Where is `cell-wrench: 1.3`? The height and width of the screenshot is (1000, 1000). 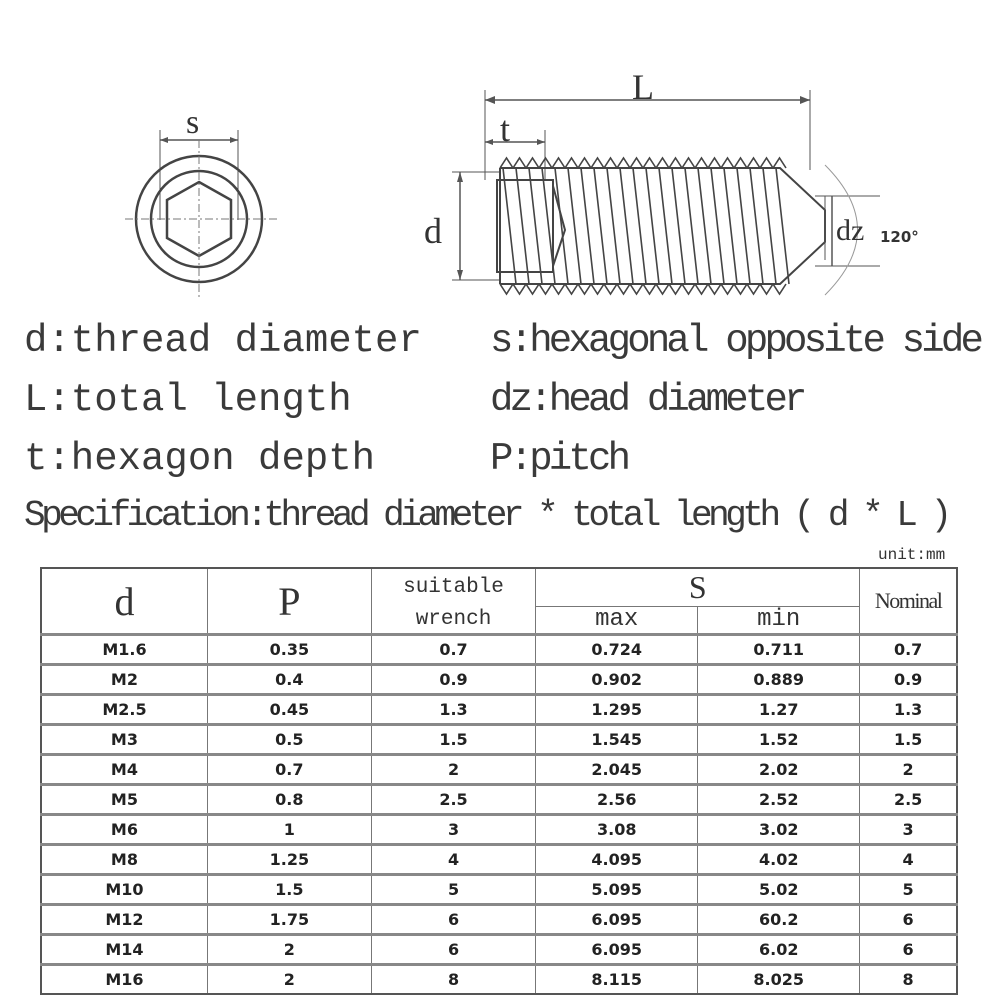
cell-wrench: 1.3 is located at coordinates (453, 709).